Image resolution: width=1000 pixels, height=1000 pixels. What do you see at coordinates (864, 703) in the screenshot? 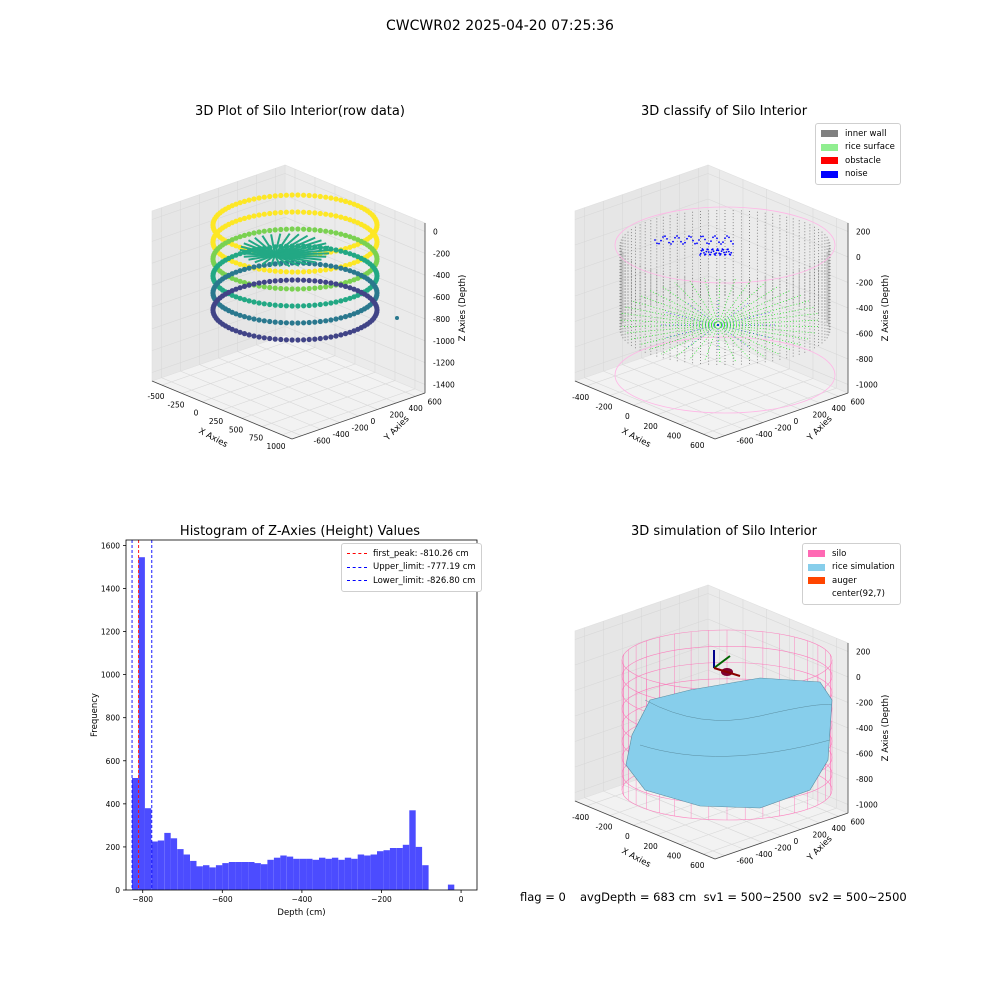
I see `z-tick-label: -200` at bounding box center [864, 703].